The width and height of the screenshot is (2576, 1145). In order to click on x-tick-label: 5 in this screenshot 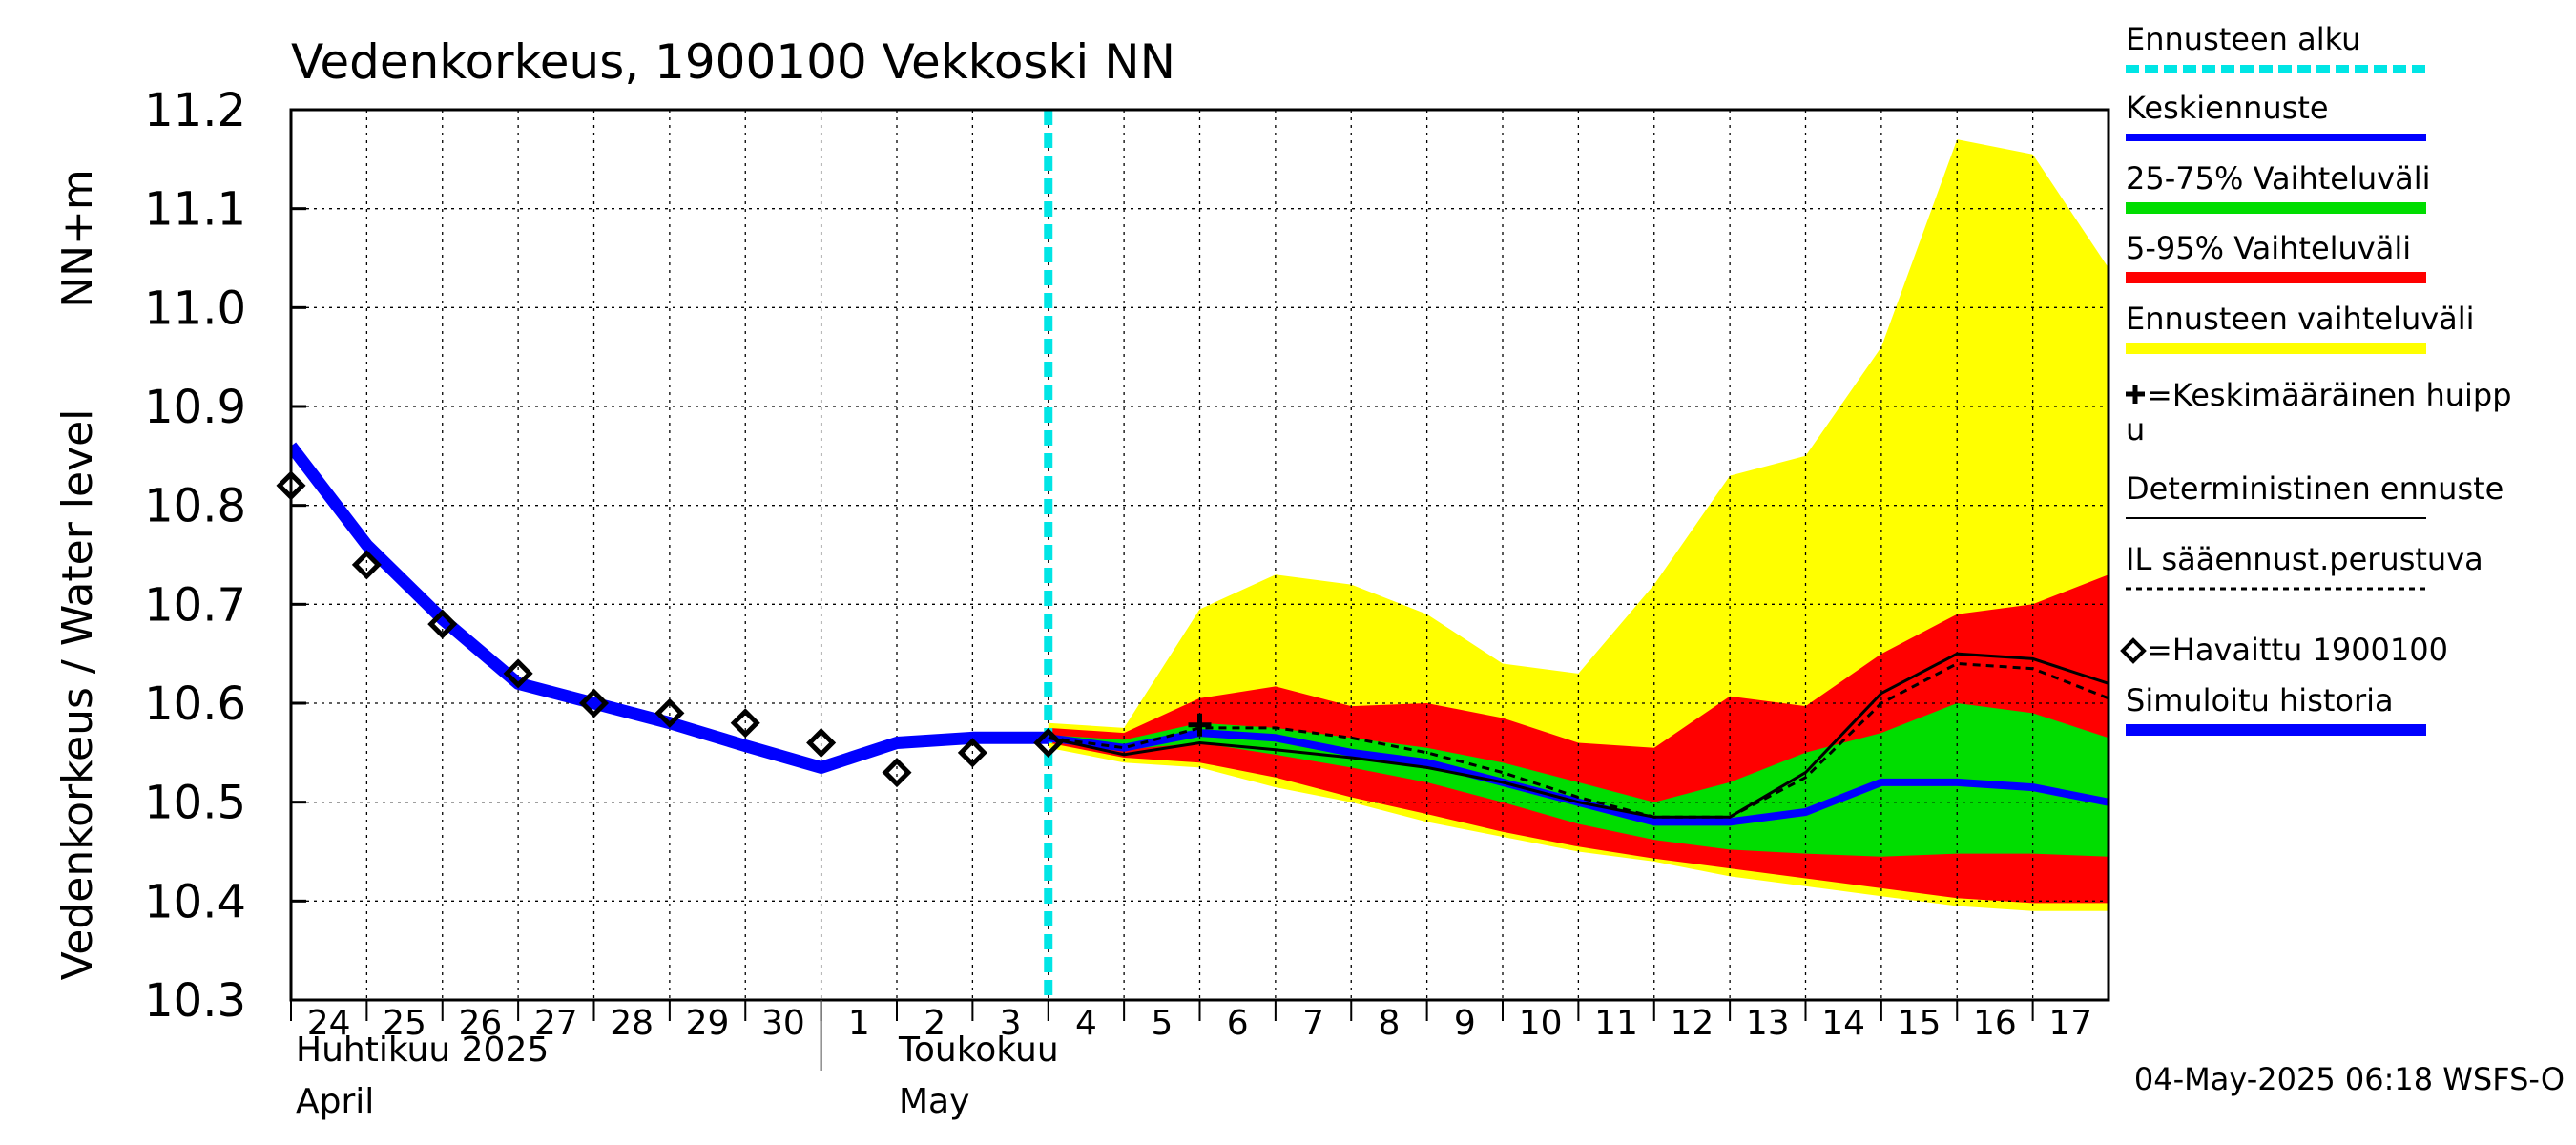, I will do `click(1162, 1023)`.